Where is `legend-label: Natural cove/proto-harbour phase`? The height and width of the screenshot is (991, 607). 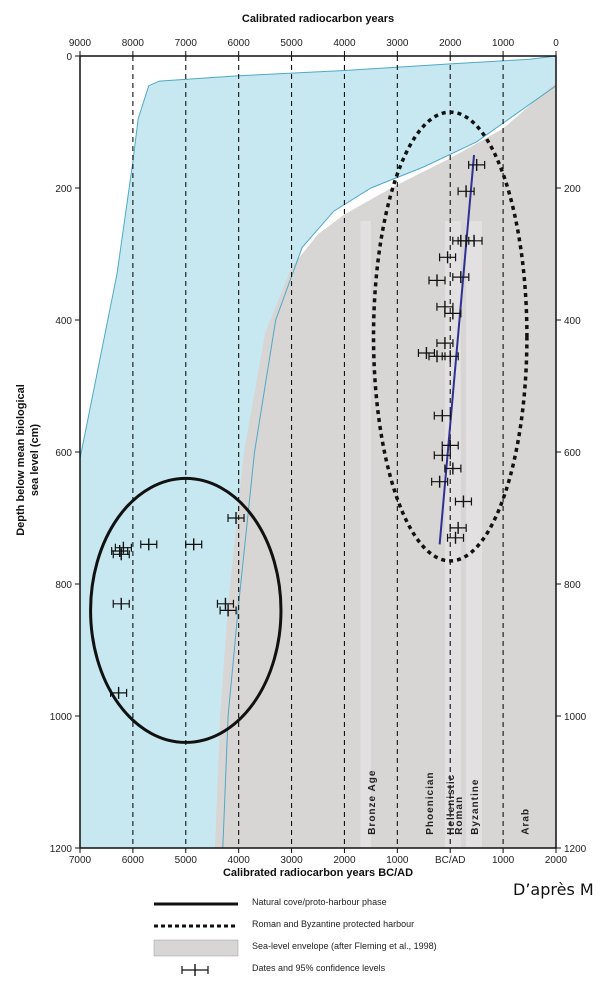 legend-label: Natural cove/proto-harbour phase is located at coordinates (319, 902).